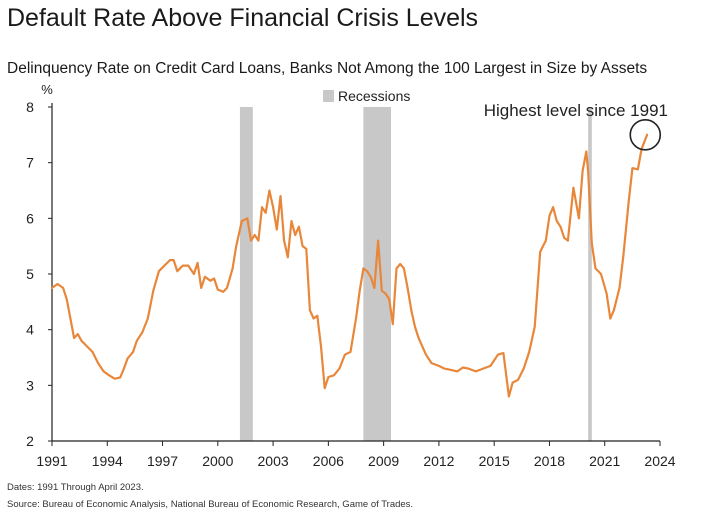 Image resolution: width=708 pixels, height=530 pixels. What do you see at coordinates (30, 441) in the screenshot?
I see `y-tick-label-2: 2` at bounding box center [30, 441].